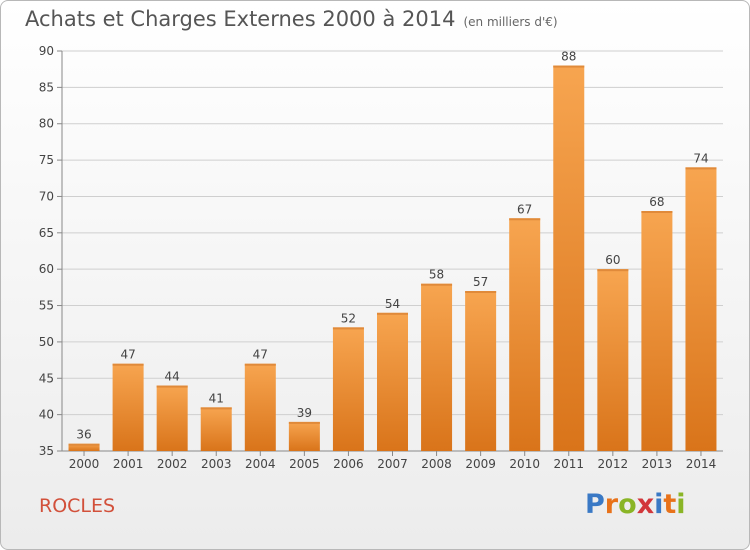 The width and height of the screenshot is (750, 550). I want to click on data-label: 36, so click(83, 435).